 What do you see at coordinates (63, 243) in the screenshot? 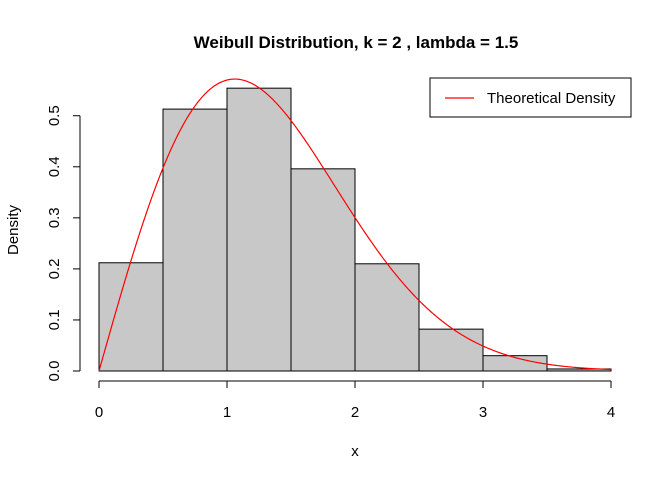
I see `y-axis: 0.0 0.1 0.2 0.3 0.4 0.5` at bounding box center [63, 243].